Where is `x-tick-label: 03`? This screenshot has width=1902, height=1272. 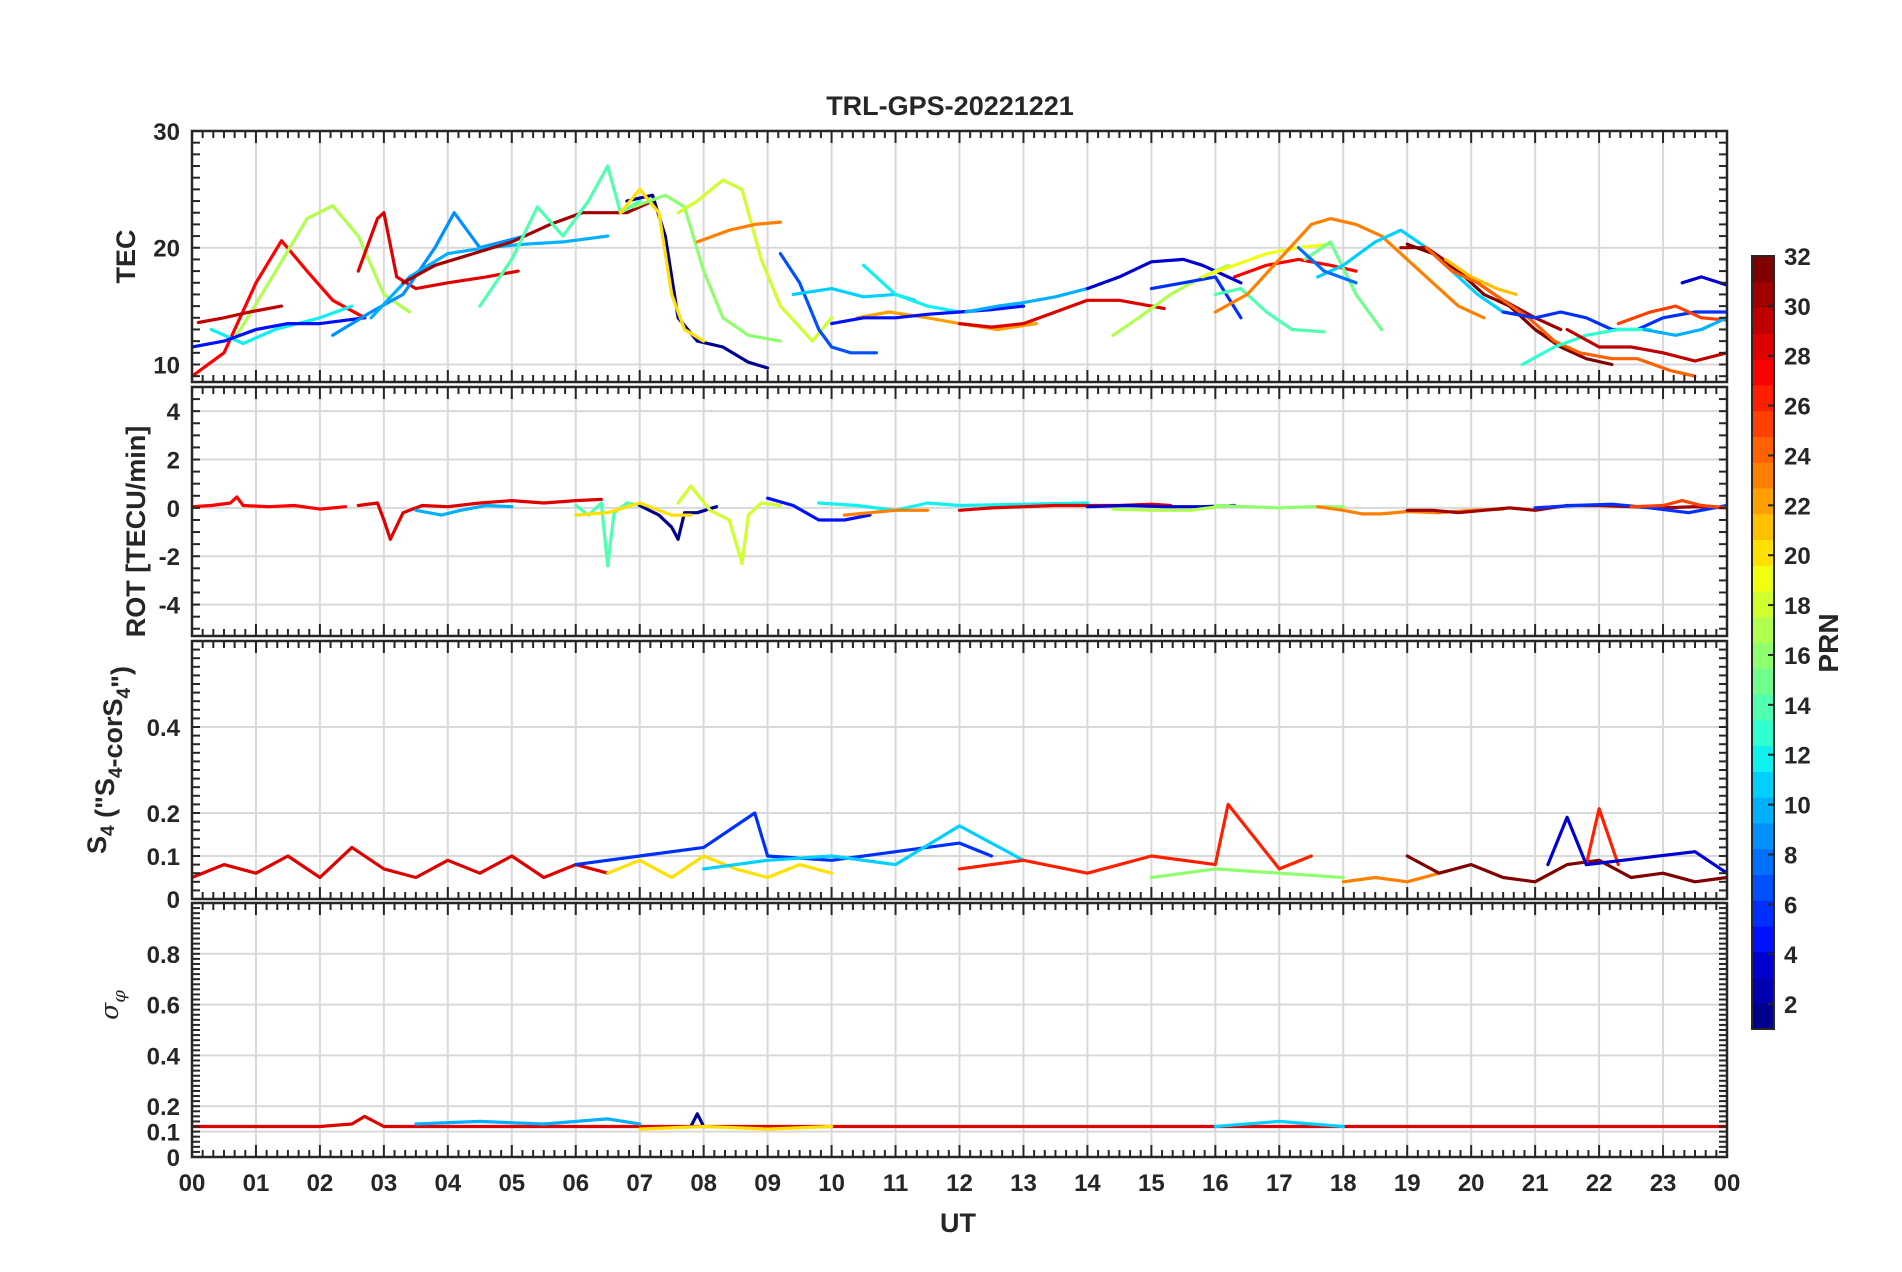 x-tick-label: 03 is located at coordinates (384, 1183).